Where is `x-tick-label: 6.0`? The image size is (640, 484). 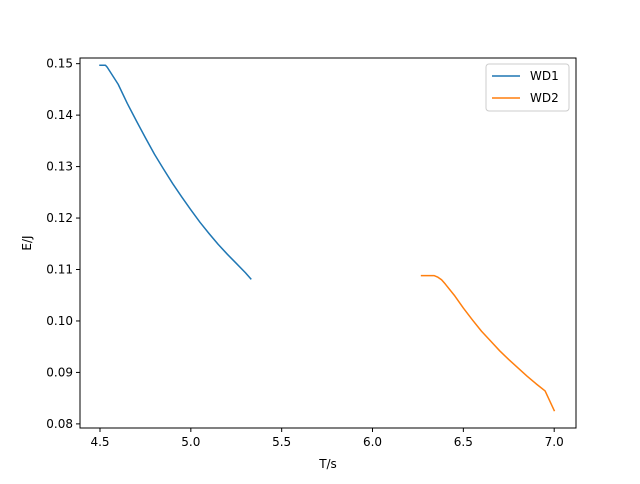
x-tick-label: 6.0 is located at coordinates (372, 442).